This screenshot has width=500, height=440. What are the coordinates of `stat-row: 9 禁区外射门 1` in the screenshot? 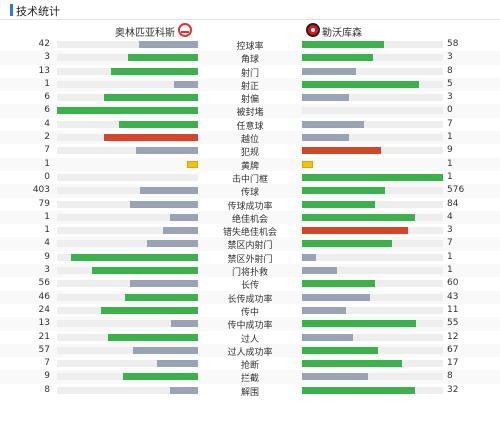 It's located at (250, 258).